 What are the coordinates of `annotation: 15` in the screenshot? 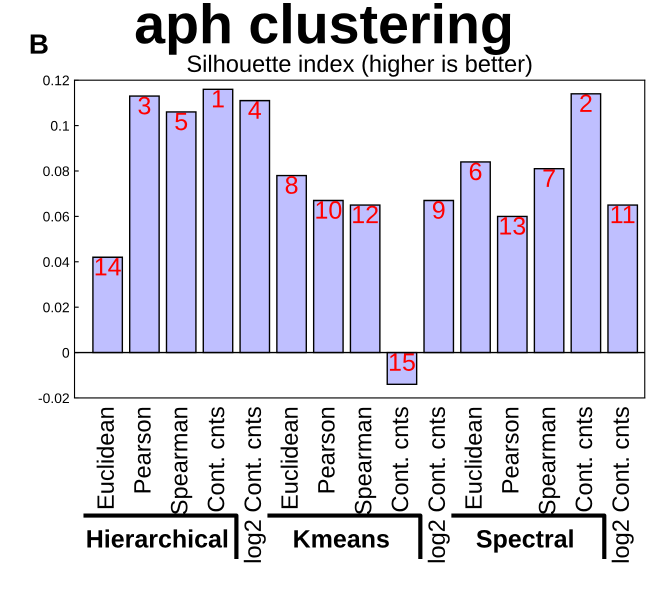 It's located at (402, 362).